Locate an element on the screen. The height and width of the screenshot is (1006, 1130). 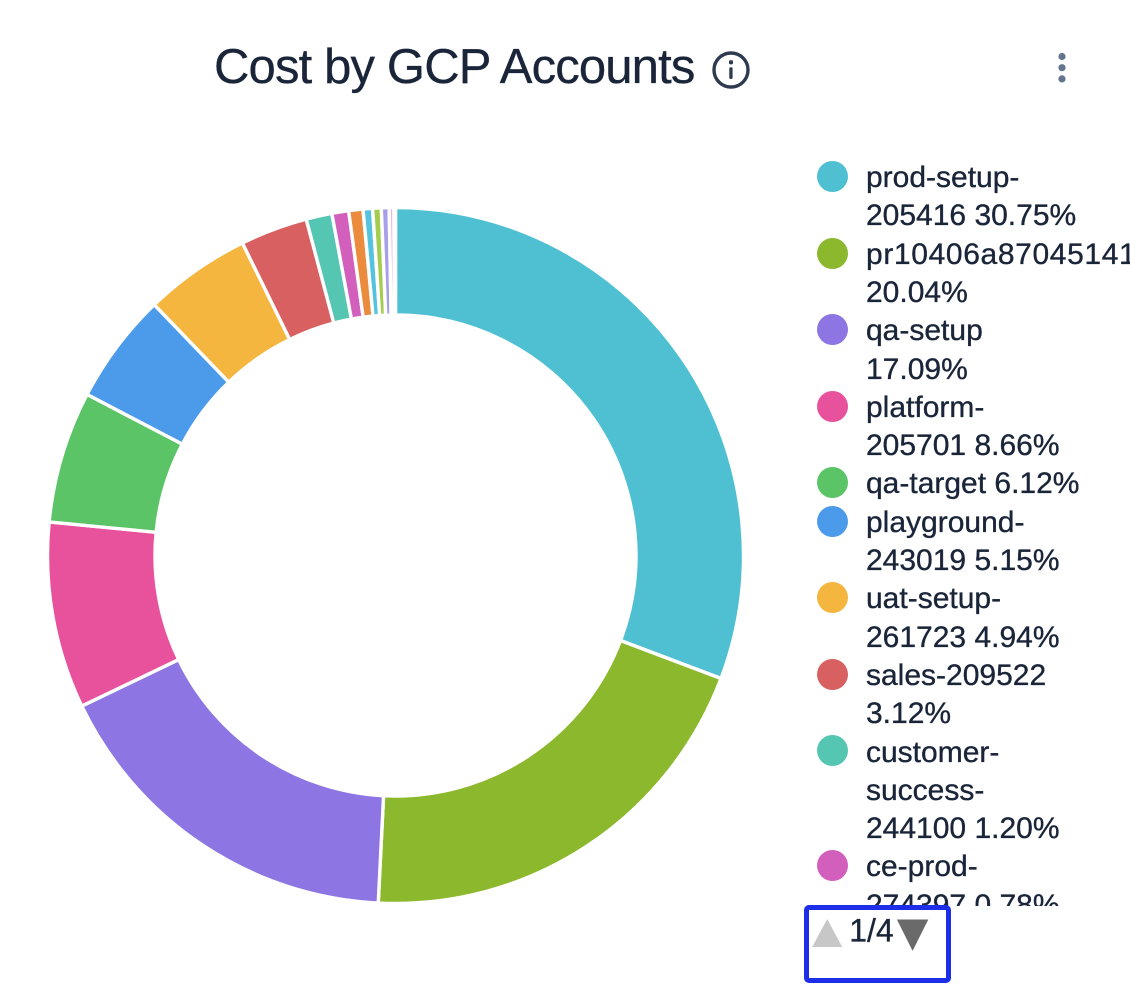
svg-text: 1/4 is located at coordinates (871, 931).